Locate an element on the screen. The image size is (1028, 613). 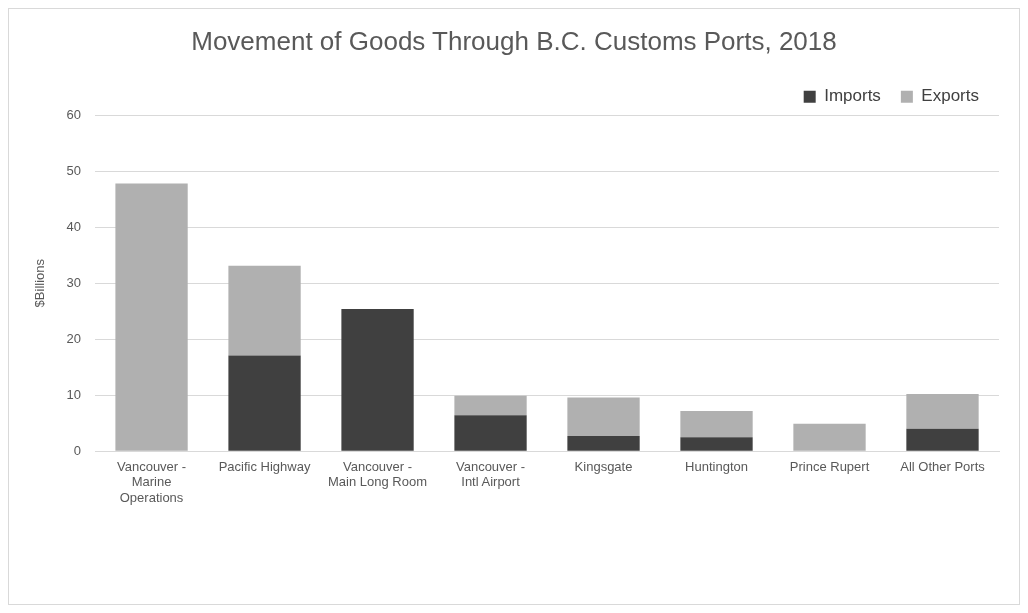
legend-label: Imports is located at coordinates (852, 96).